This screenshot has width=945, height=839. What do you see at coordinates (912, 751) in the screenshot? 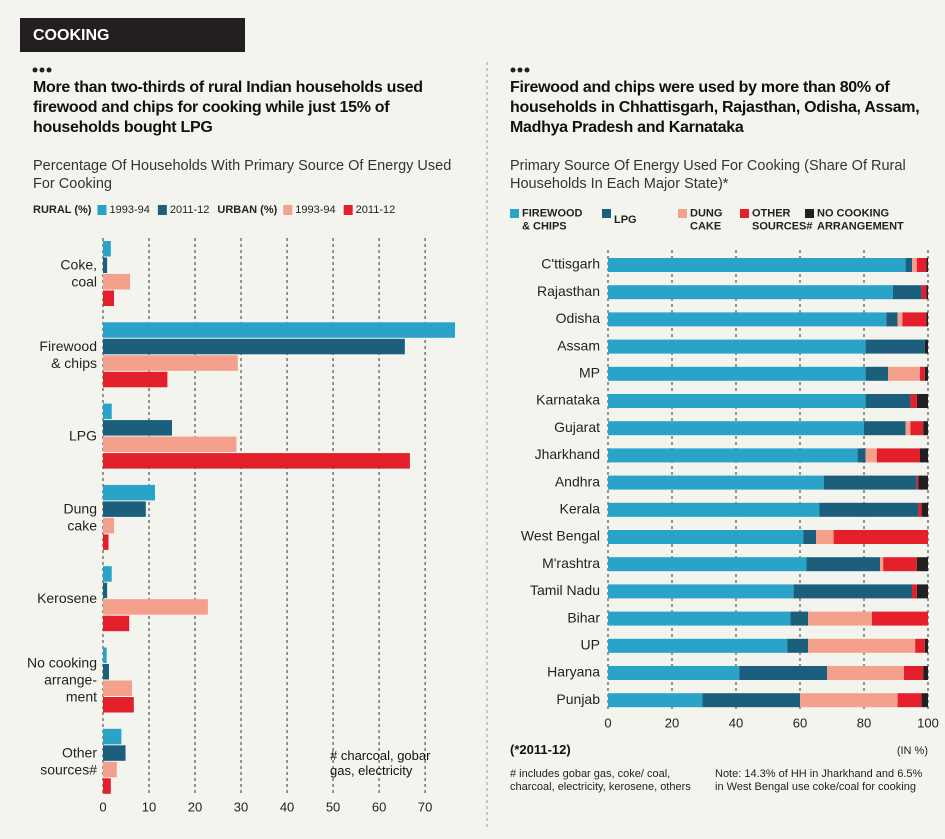
I see `unit-label: (IN %)` at bounding box center [912, 751].